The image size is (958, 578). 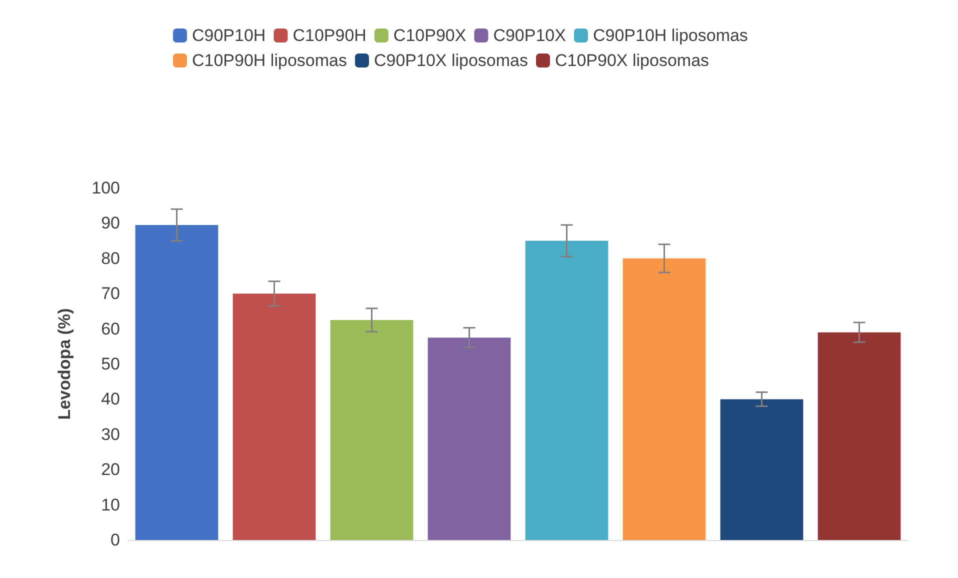 What do you see at coordinates (64, 364) in the screenshot?
I see `y-axis-title: Levodopa (%)` at bounding box center [64, 364].